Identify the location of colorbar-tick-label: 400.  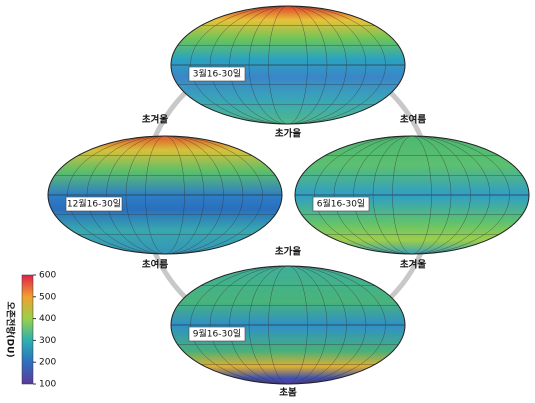
(47, 319).